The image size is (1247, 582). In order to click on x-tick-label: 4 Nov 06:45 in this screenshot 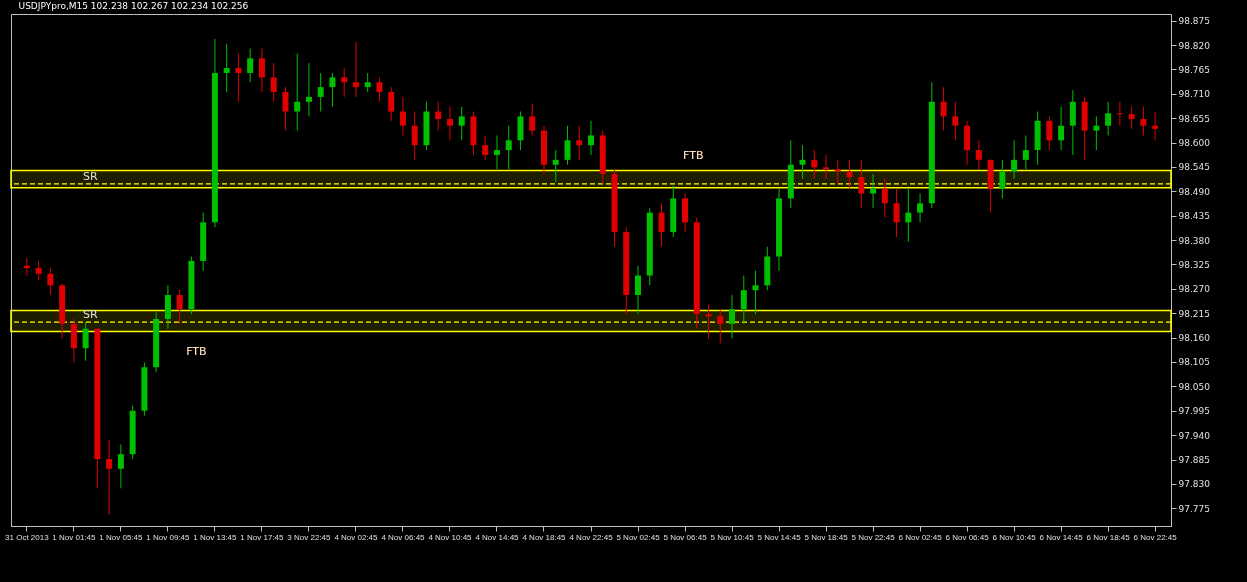, I will do `click(403, 537)`.